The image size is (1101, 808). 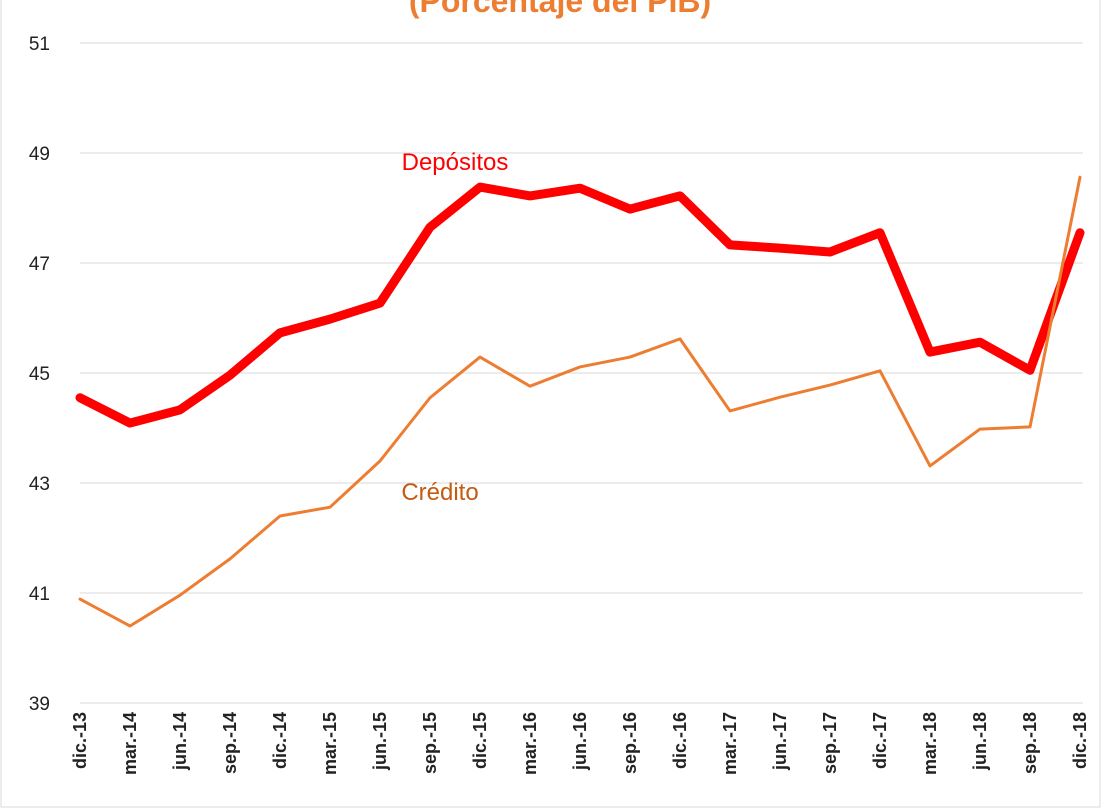 I want to click on x-tick-label: dic.-17, so click(x=880, y=740).